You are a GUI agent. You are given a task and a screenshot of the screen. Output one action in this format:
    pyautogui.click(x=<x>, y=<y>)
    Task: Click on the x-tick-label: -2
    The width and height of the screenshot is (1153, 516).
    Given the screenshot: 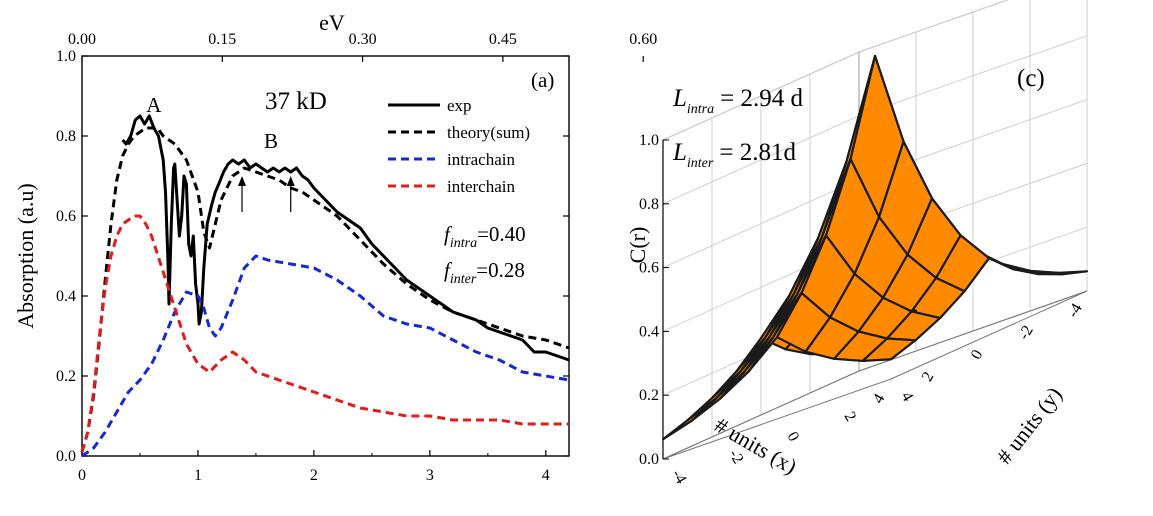 What is the action you would take?
    pyautogui.click(x=1025, y=333)
    